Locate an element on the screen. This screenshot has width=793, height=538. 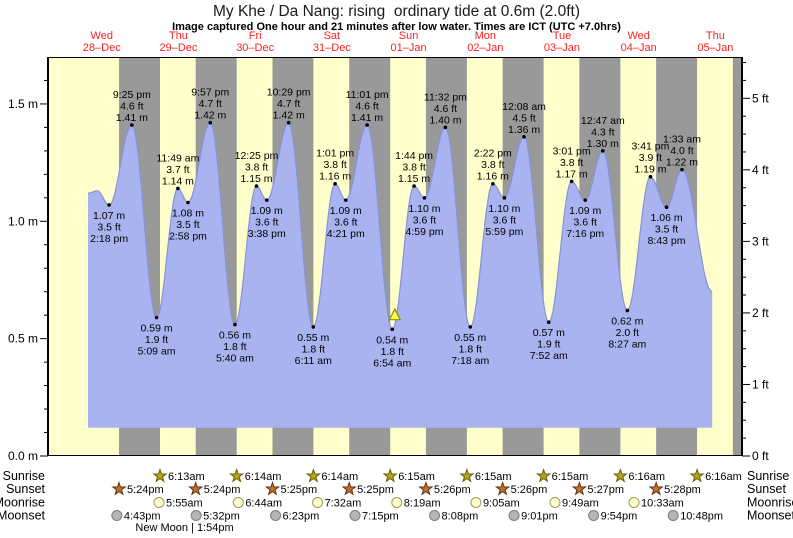
high-tide-label: 1.19 m is located at coordinates (650, 170).